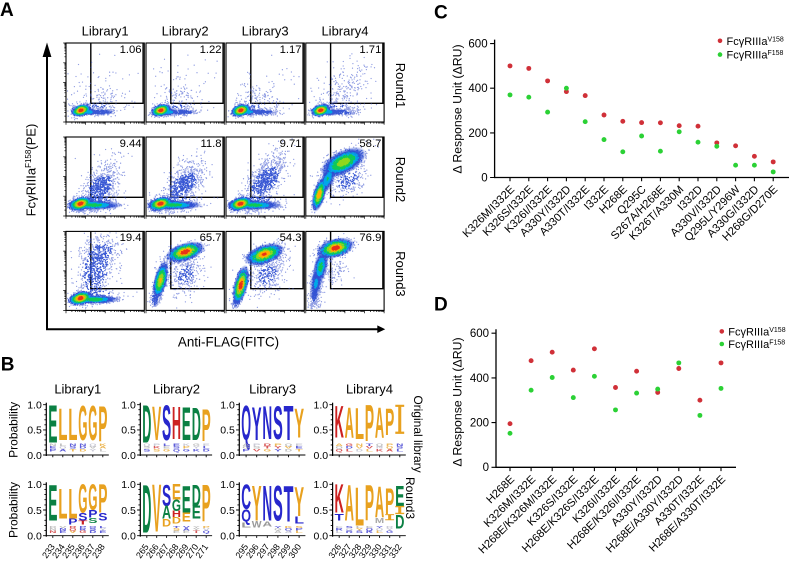 This screenshot has width=795, height=569. I want to click on svg-text: Round2, so click(400, 180).